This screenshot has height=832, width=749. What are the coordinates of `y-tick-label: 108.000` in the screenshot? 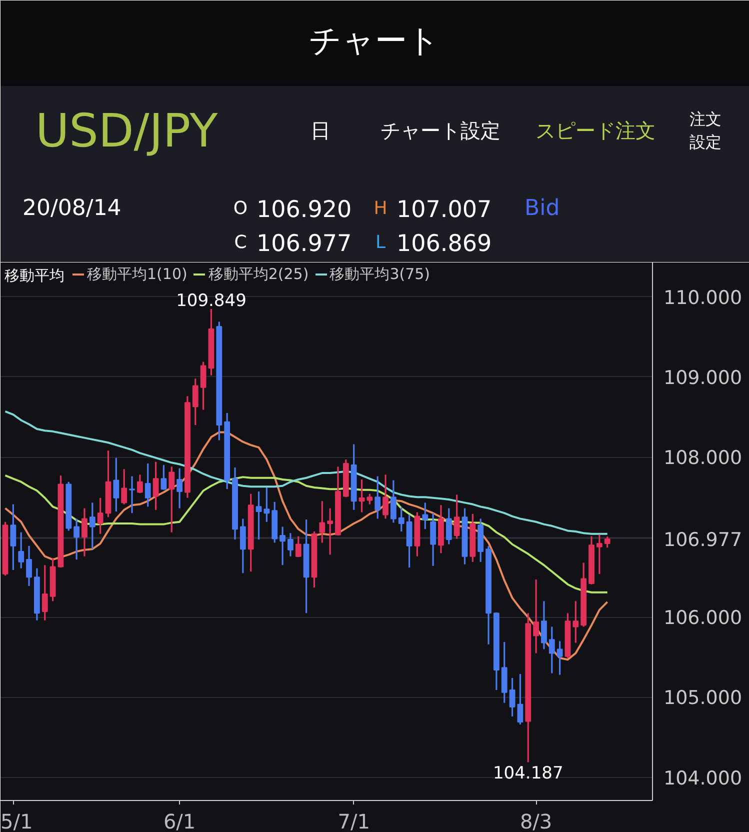 It's located at (703, 458).